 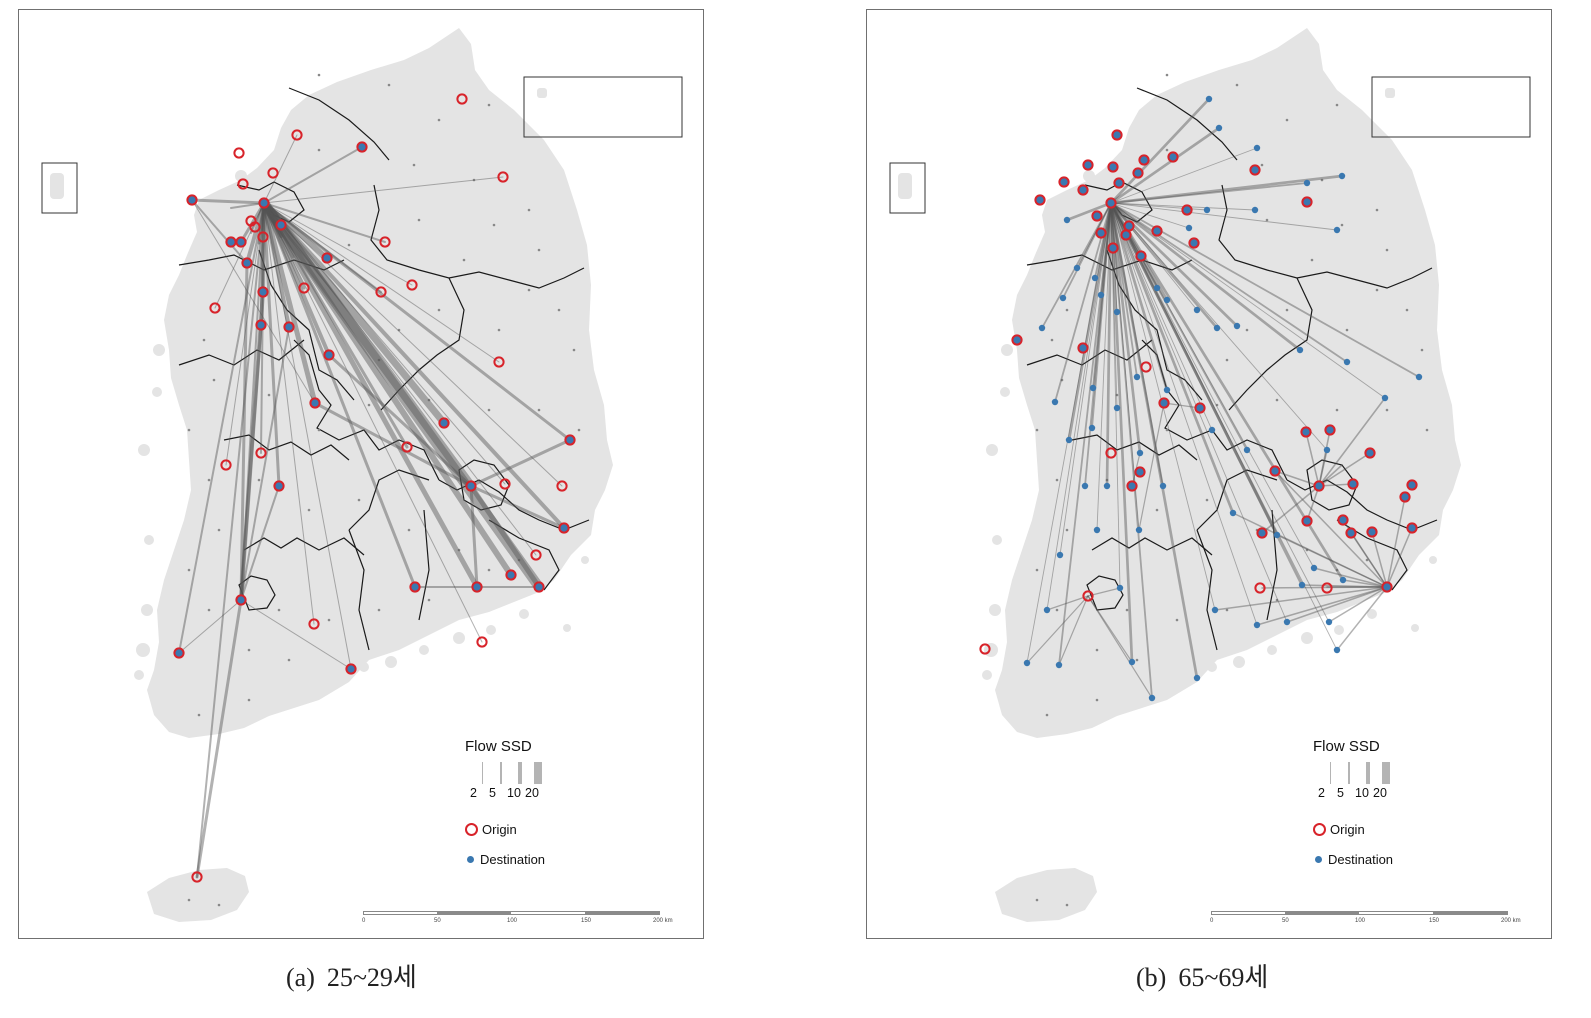 What do you see at coordinates (513, 859) in the screenshot?
I see `destination-label: Destination` at bounding box center [513, 859].